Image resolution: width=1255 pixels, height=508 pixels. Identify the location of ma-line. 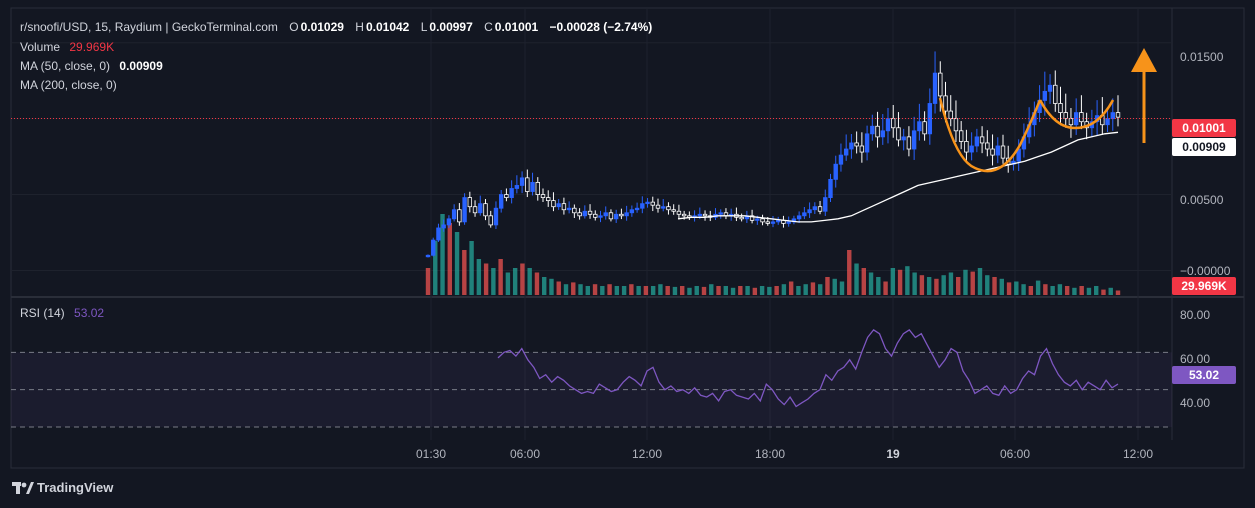
(898, 177).